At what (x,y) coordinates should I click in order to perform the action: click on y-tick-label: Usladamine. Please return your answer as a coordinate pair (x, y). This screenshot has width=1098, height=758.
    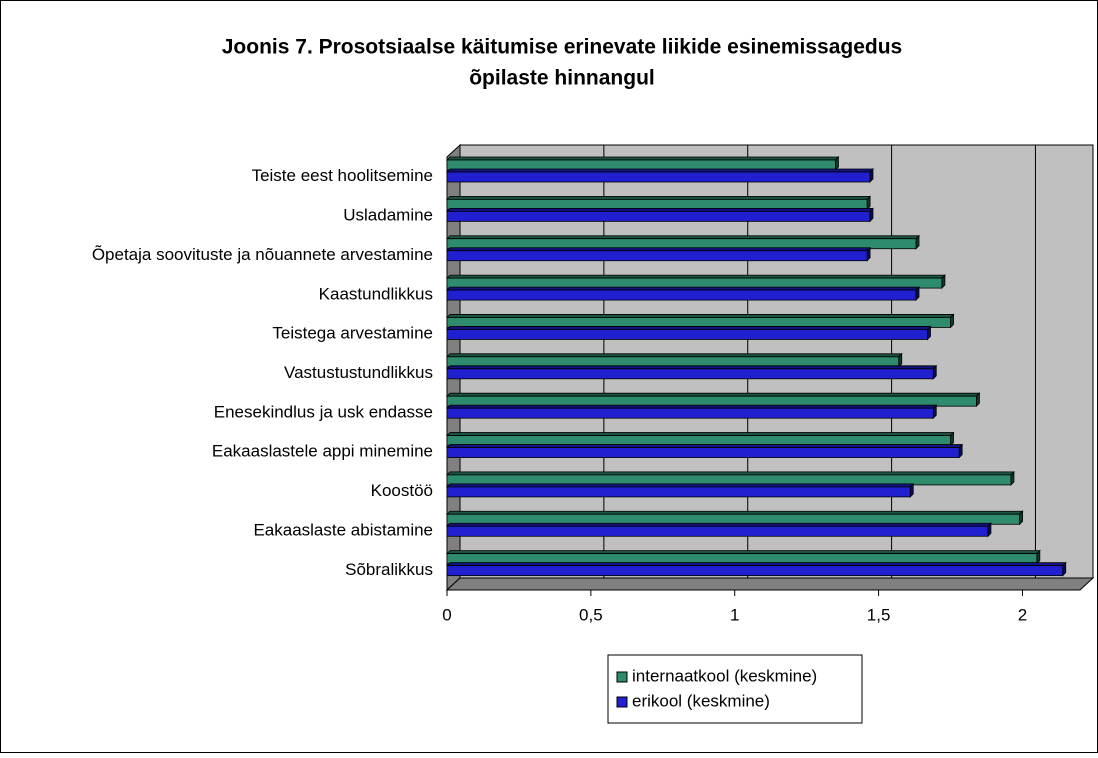
    Looking at the image, I should click on (388, 215).